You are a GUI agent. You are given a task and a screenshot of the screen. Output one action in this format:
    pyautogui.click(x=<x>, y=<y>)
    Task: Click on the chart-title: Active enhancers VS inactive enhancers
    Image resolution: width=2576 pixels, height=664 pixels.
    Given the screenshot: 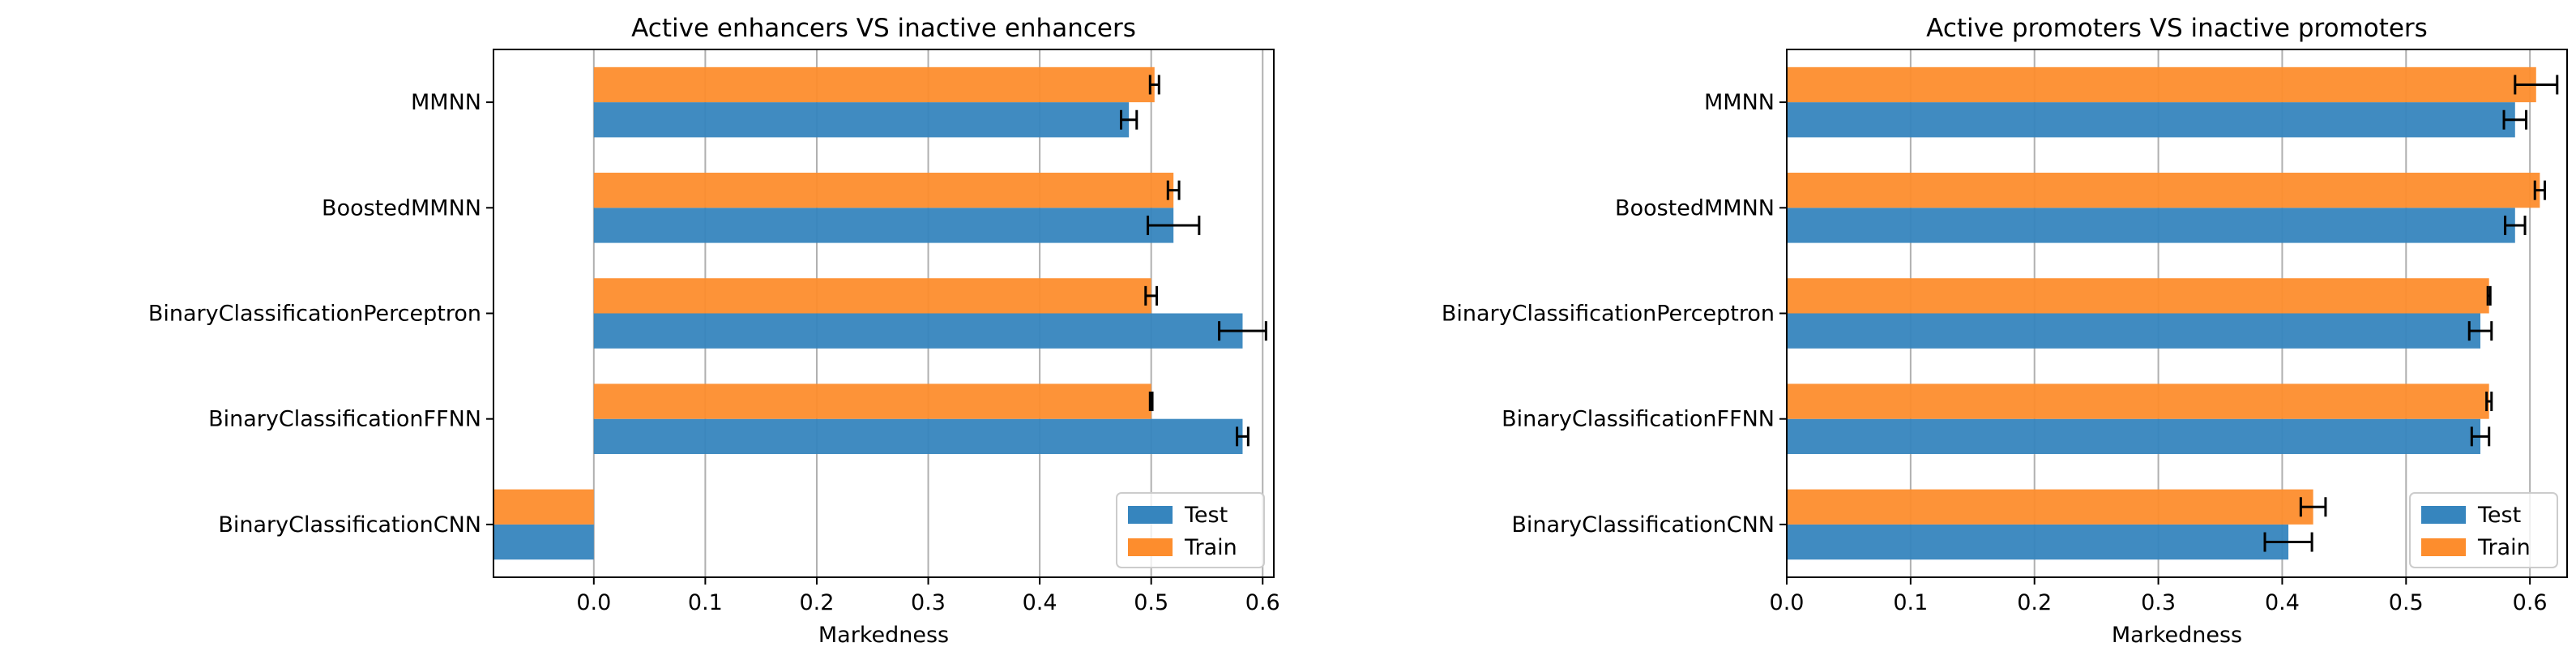 What is the action you would take?
    pyautogui.click(x=883, y=28)
    